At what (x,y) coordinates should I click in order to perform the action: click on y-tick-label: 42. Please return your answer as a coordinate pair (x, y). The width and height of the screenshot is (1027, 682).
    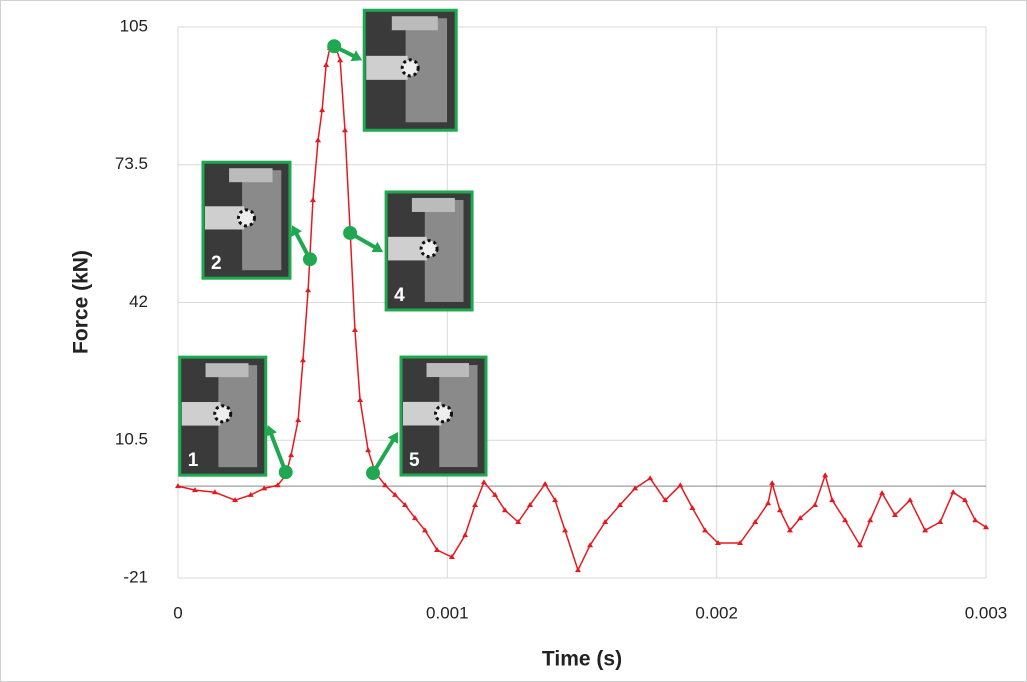
    Looking at the image, I should click on (138, 301).